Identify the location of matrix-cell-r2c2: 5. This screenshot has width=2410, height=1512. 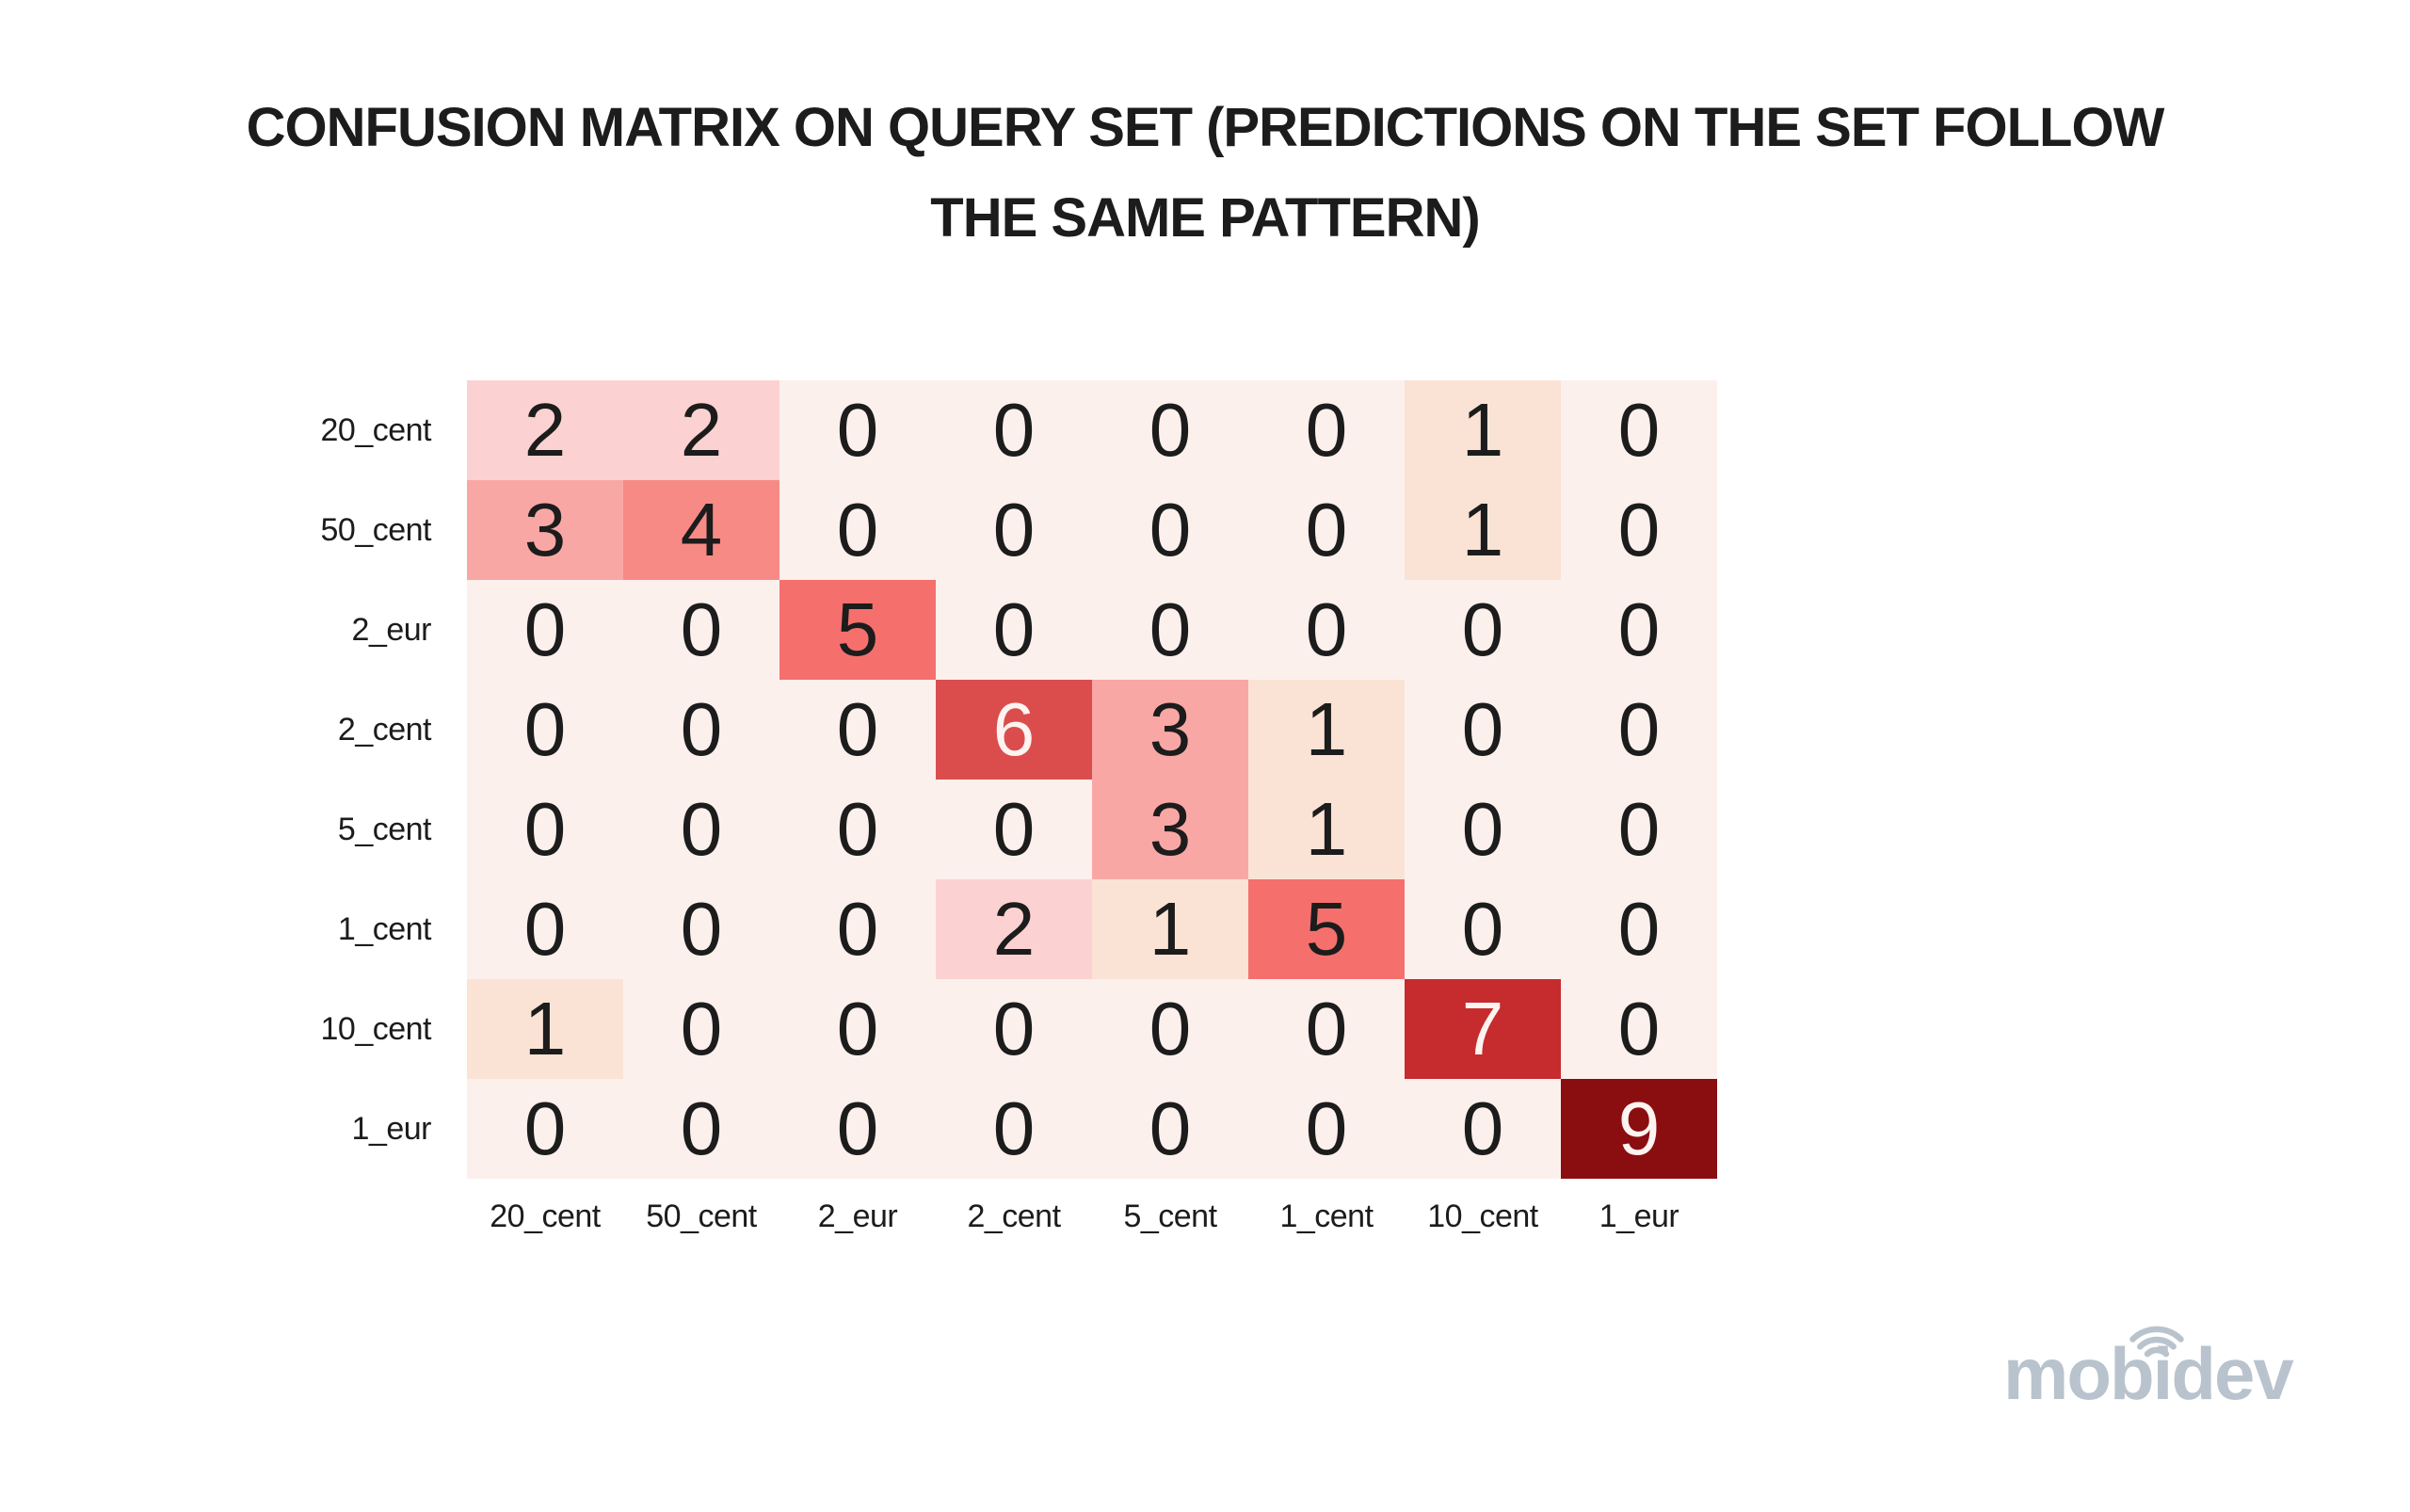
(857, 630).